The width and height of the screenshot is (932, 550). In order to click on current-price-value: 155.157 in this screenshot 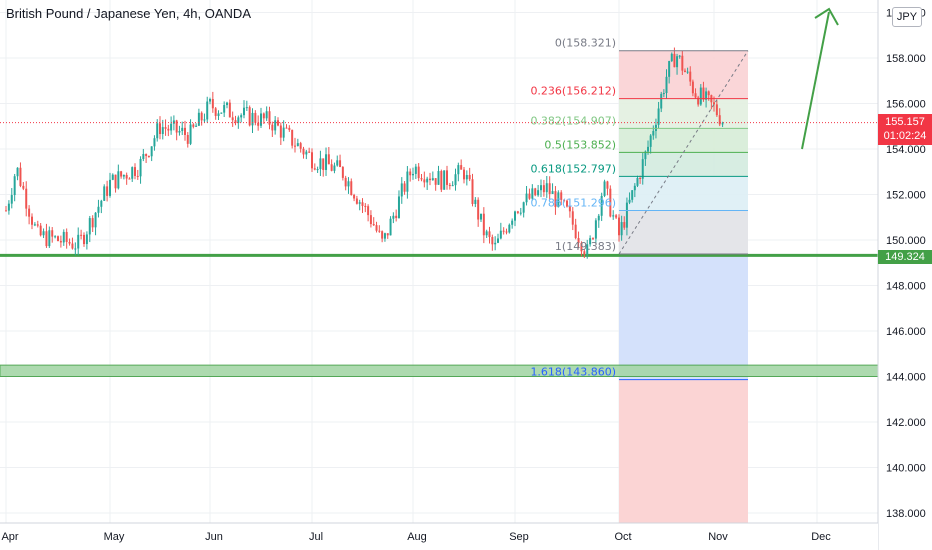, I will do `click(905, 122)`.